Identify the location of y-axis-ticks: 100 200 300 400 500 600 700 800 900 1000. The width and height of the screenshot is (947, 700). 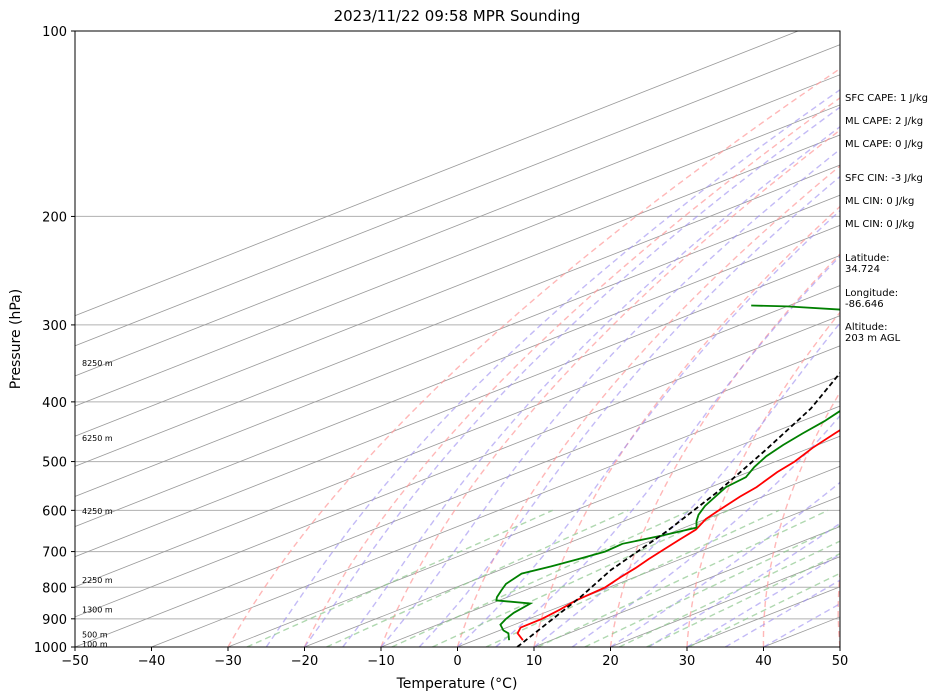
(54, 340).